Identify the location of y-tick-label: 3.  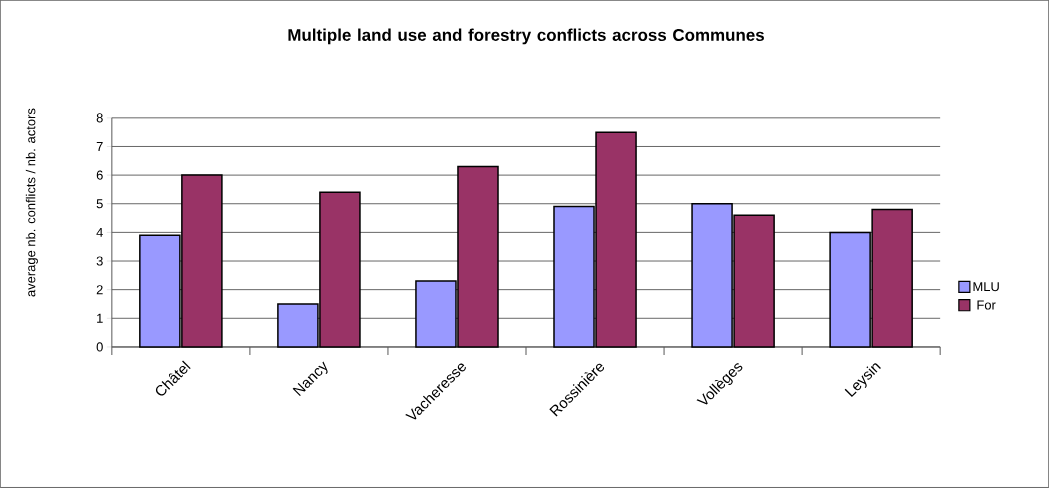
(99, 261).